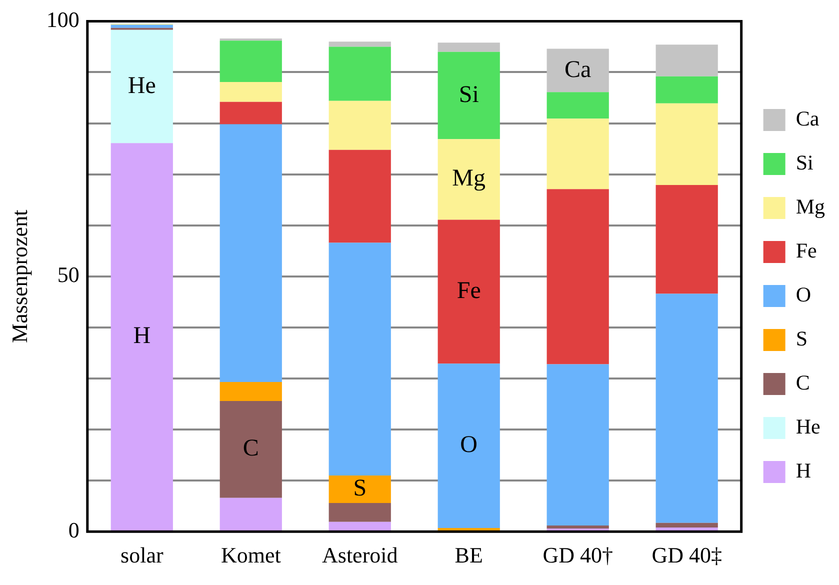 The width and height of the screenshot is (839, 585). I want to click on legend-label: Ca, so click(808, 118).